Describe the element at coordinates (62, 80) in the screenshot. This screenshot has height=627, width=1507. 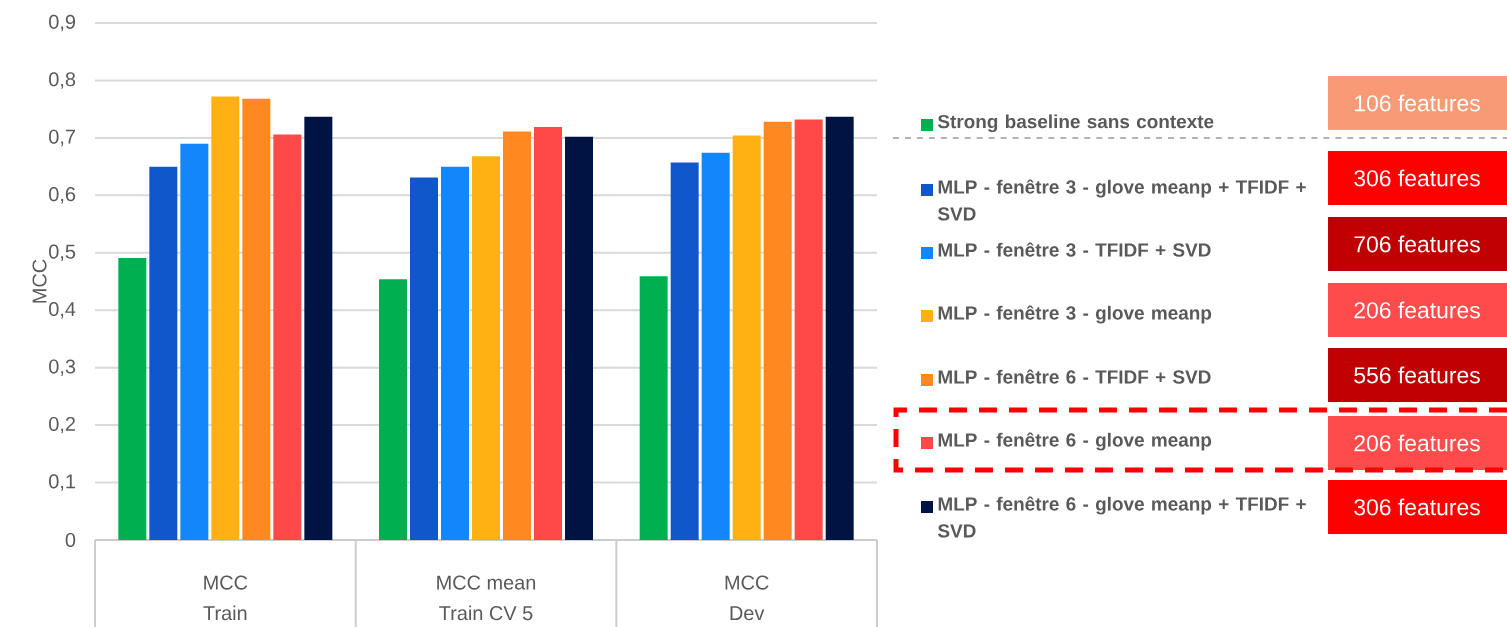
I see `y-tick-label: 0,8` at that location.